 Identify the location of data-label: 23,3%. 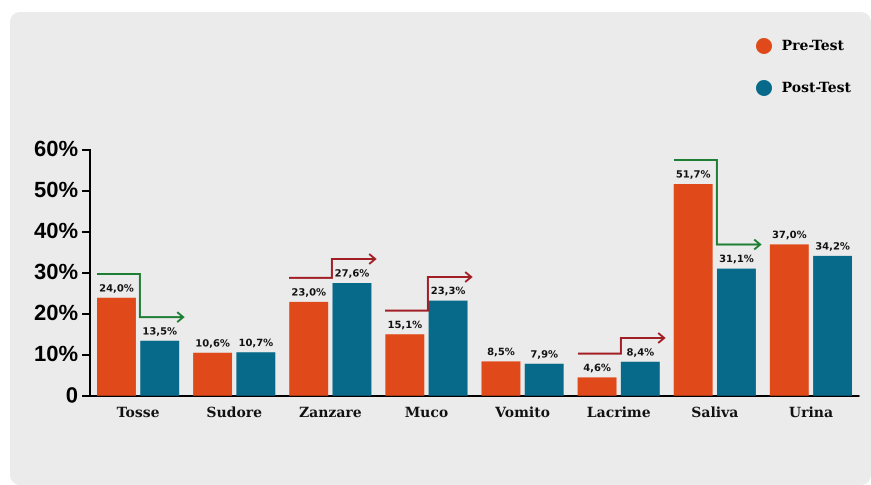
(448, 292).